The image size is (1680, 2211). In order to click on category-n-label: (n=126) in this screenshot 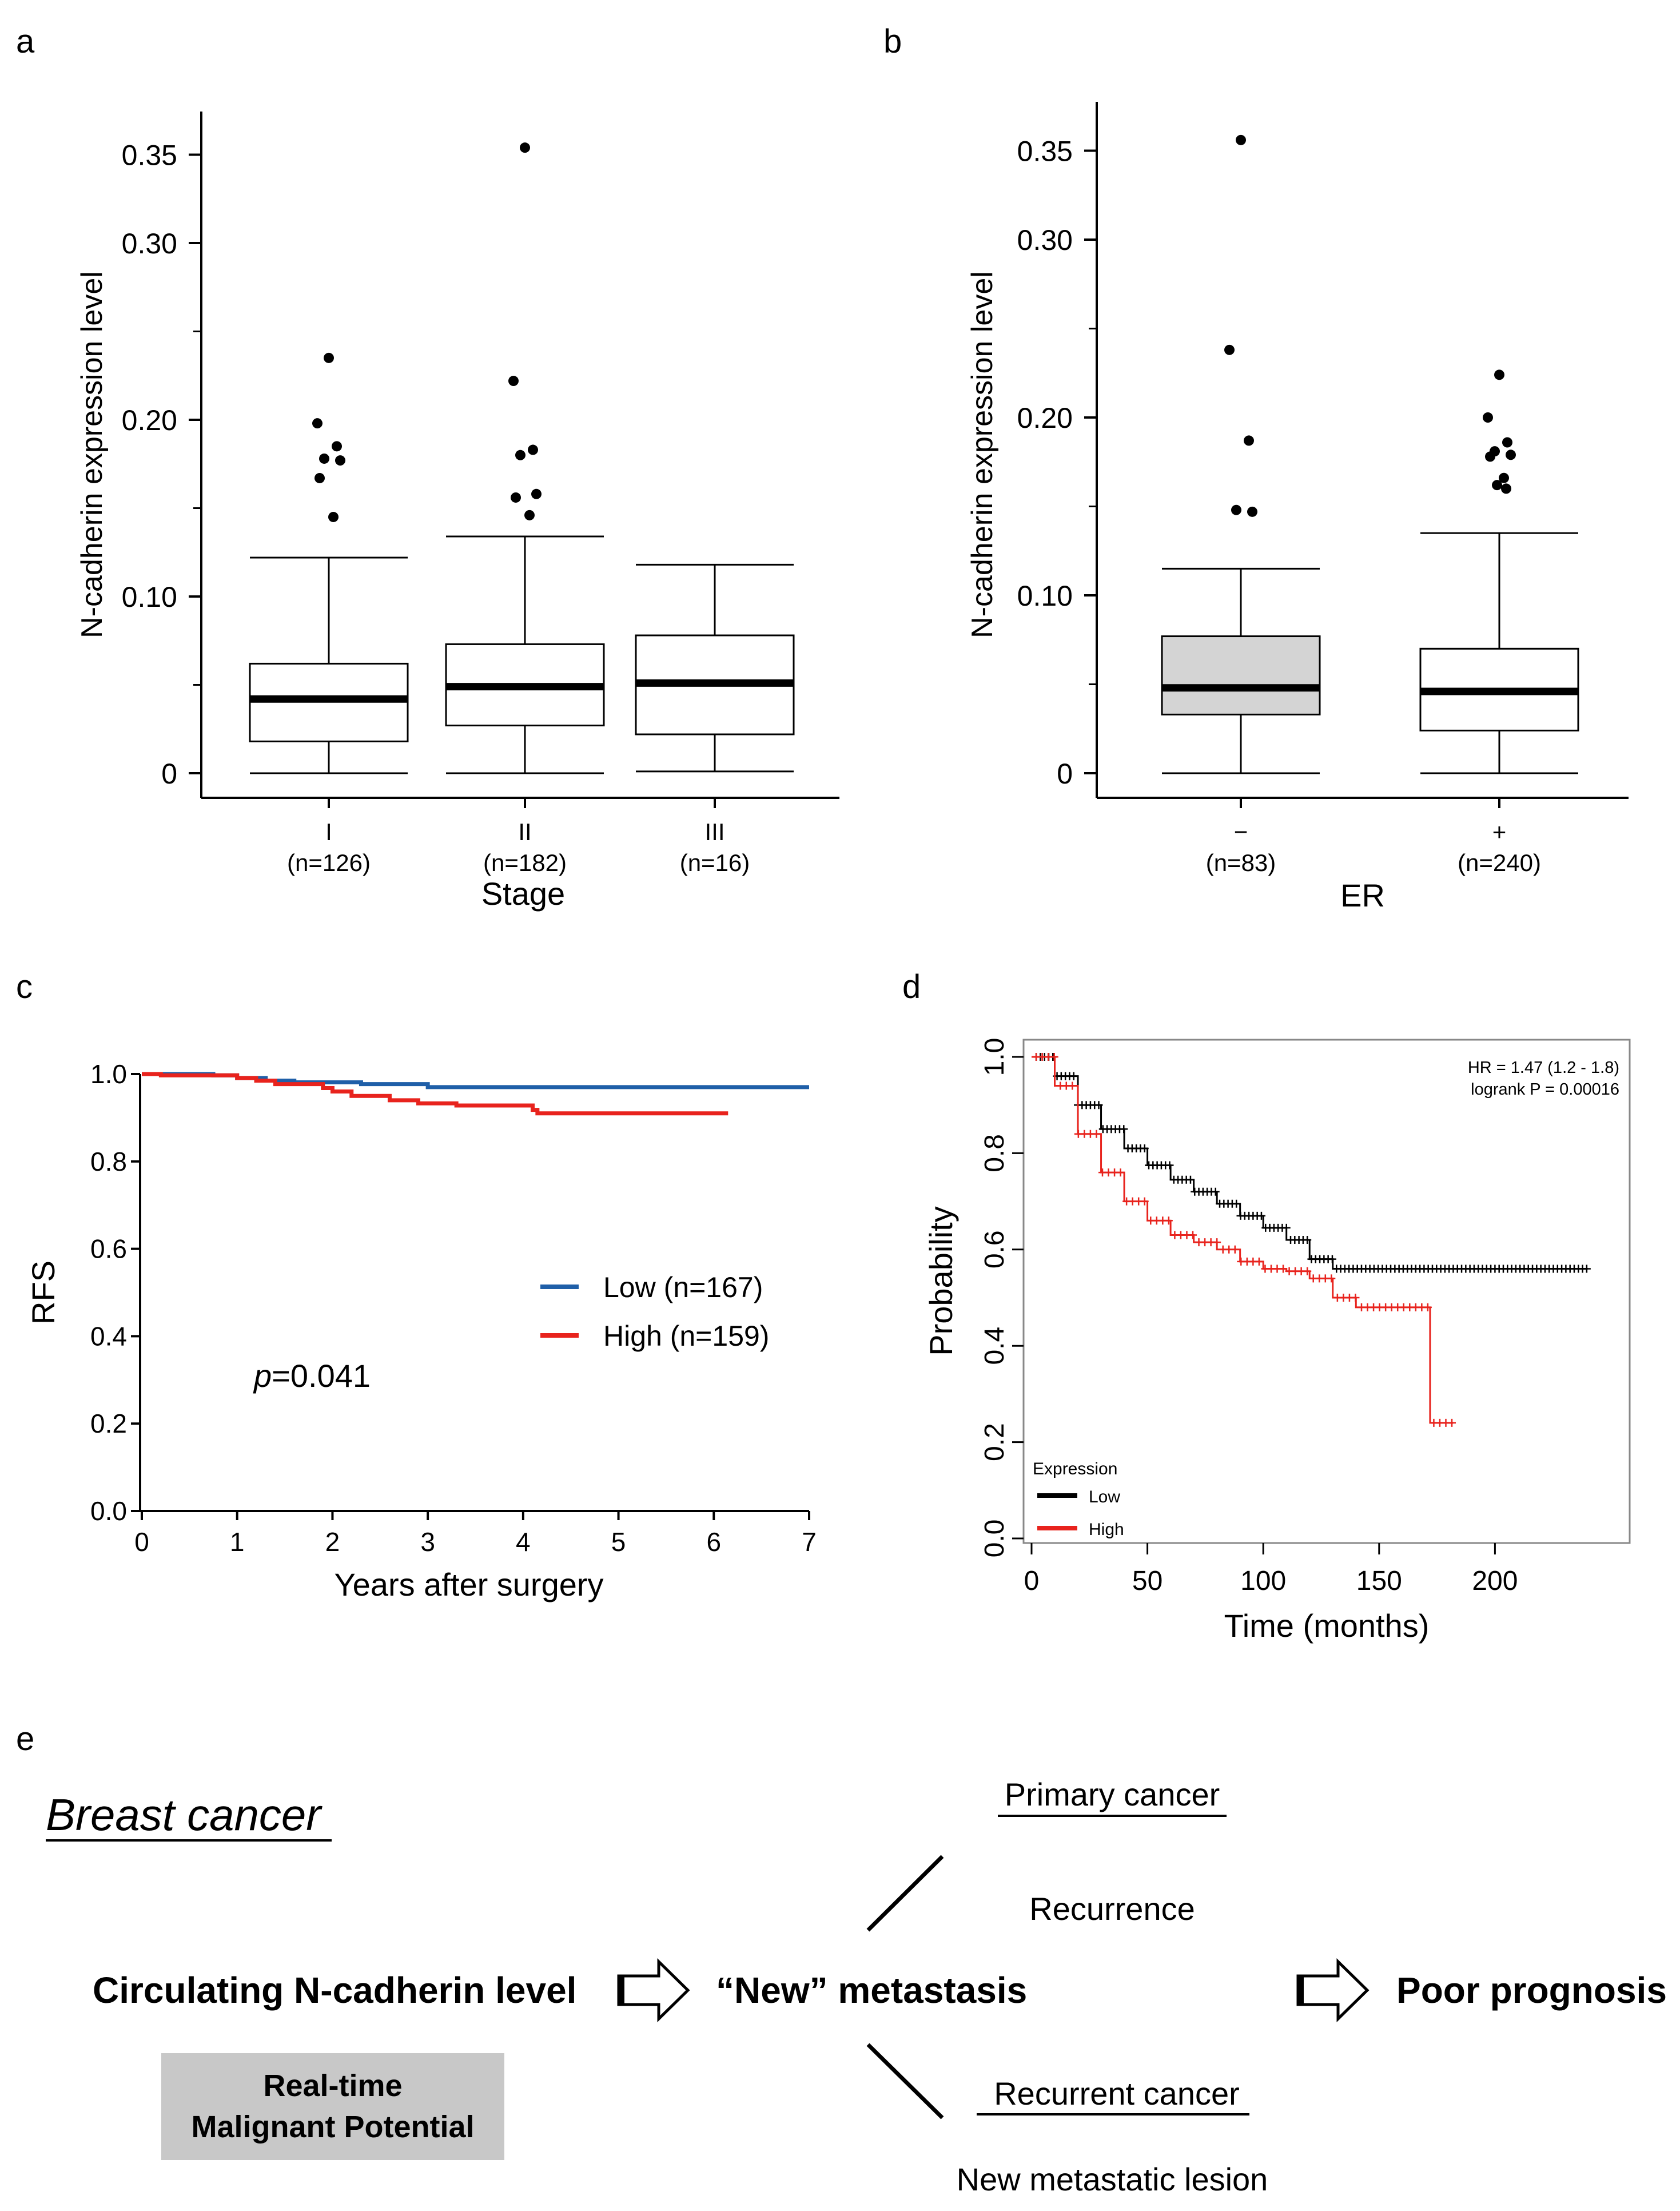, I will do `click(329, 862)`.